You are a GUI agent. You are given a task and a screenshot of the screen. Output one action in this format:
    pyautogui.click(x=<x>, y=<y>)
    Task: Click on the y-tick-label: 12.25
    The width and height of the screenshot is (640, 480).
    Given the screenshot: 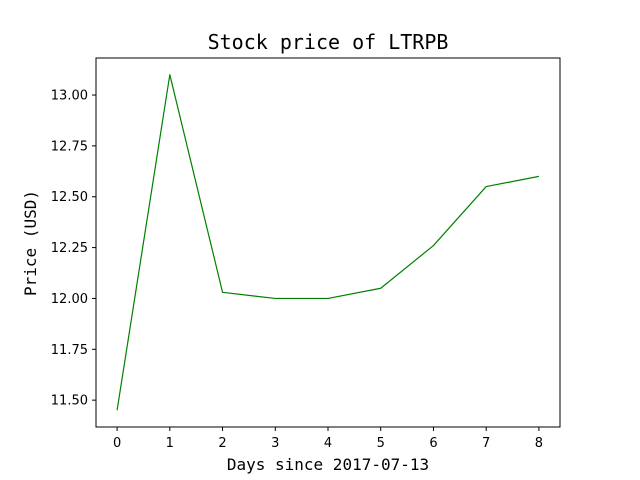 What is the action you would take?
    pyautogui.click(x=69, y=248)
    